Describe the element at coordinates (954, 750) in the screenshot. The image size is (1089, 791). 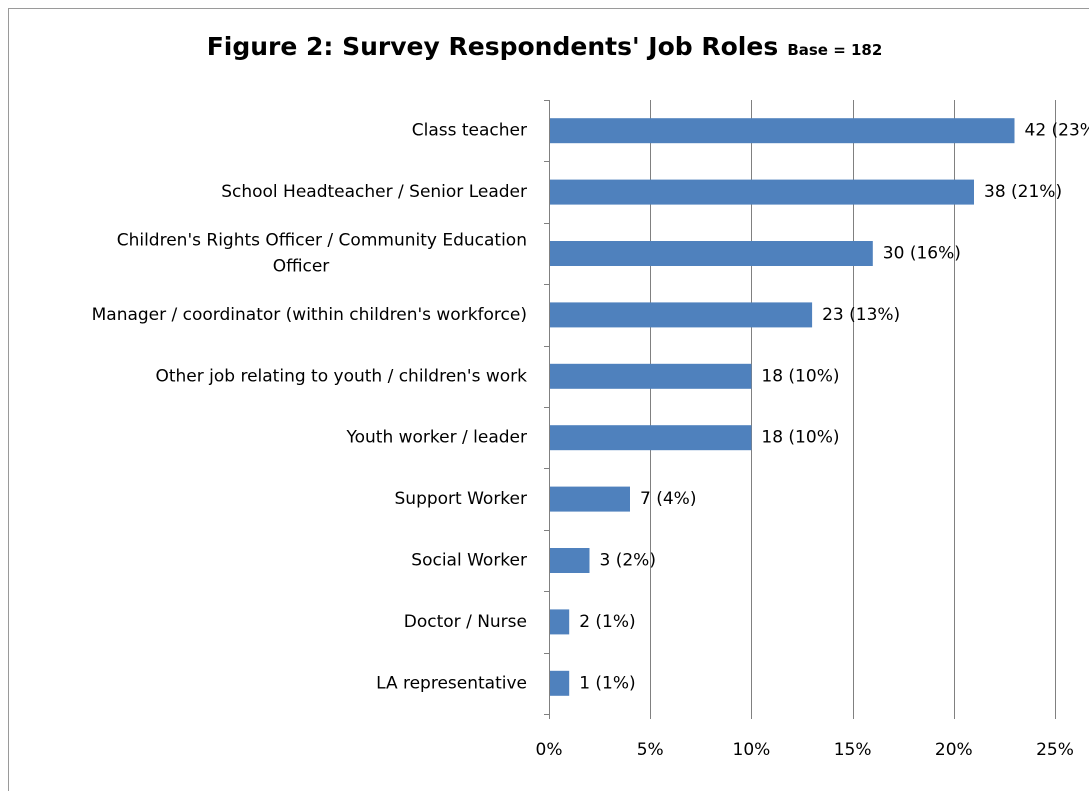
I see `x-tick-label-4: 20%` at that location.